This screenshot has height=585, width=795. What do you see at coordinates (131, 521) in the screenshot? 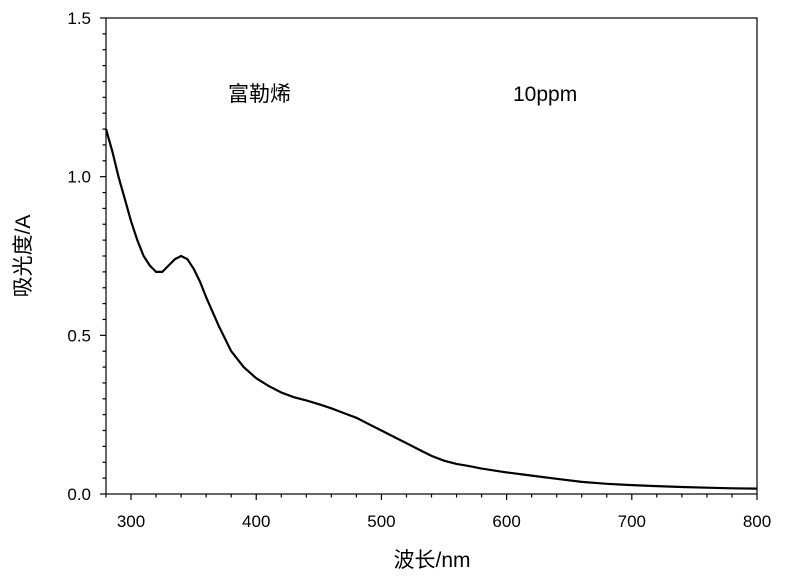
I see `x-tick-label: 300` at bounding box center [131, 521].